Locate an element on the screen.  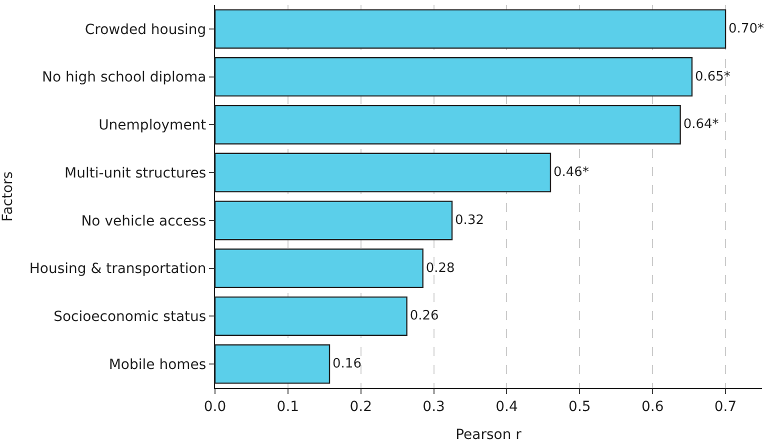
x-tick-label: 0.5 is located at coordinates (579, 406).